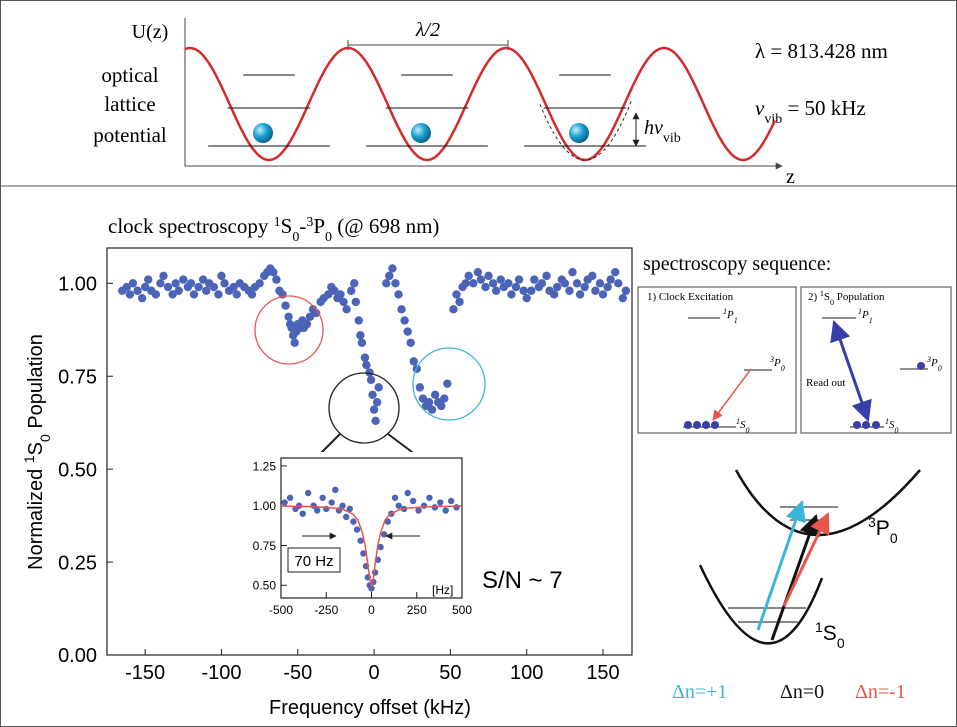 The width and height of the screenshot is (957, 727). I want to click on sideband-diagram: 3P0 1S0 Δn=+1 Δn=0 Δn=-1, so click(796, 586).